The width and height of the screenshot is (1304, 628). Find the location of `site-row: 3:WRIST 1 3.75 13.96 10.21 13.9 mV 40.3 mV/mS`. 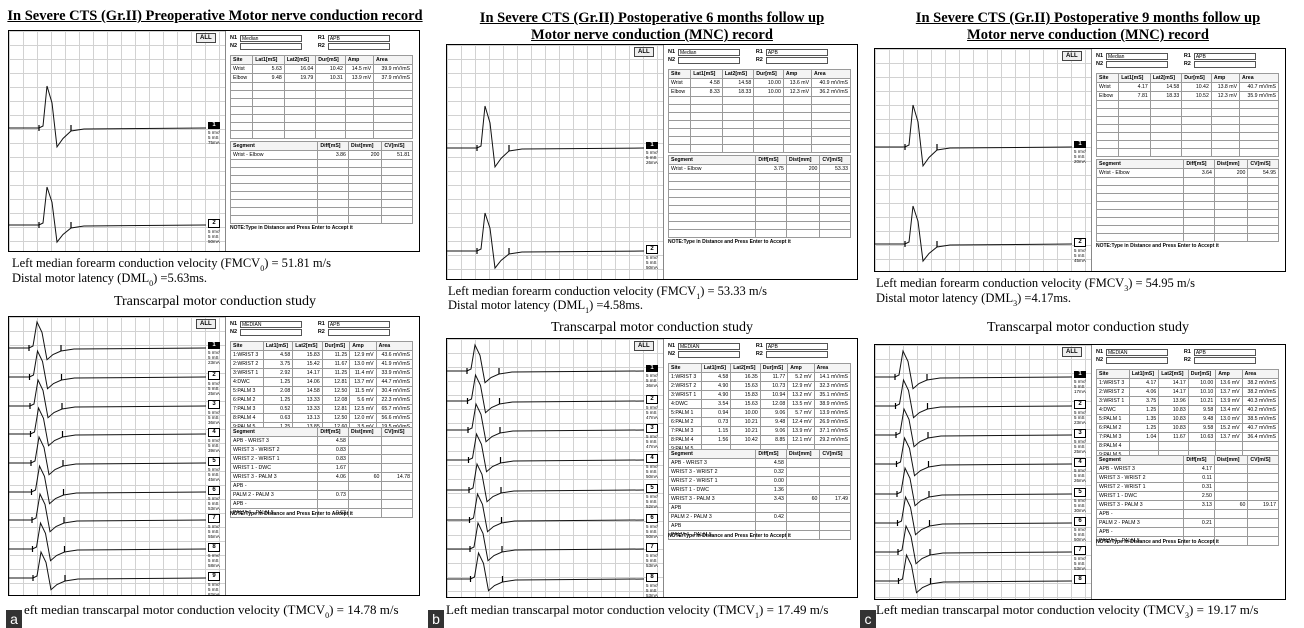

site-row: 3:WRIST 1 3.75 13.96 10.21 13.9 mV 40.3 mV/mS is located at coordinates (1188, 401).